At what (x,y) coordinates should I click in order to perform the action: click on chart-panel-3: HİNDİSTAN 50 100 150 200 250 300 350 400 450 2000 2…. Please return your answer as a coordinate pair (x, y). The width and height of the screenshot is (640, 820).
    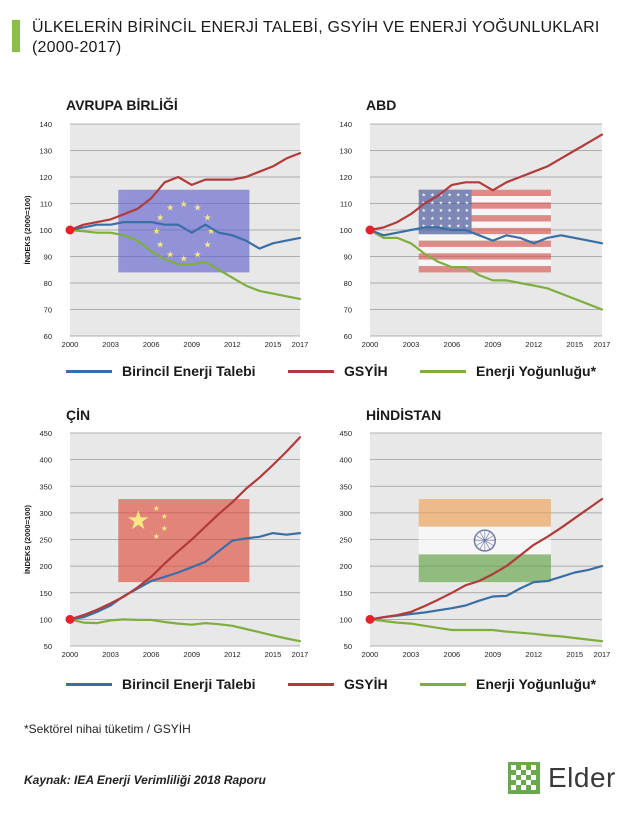
    Looking at the image, I should click on (474, 533).